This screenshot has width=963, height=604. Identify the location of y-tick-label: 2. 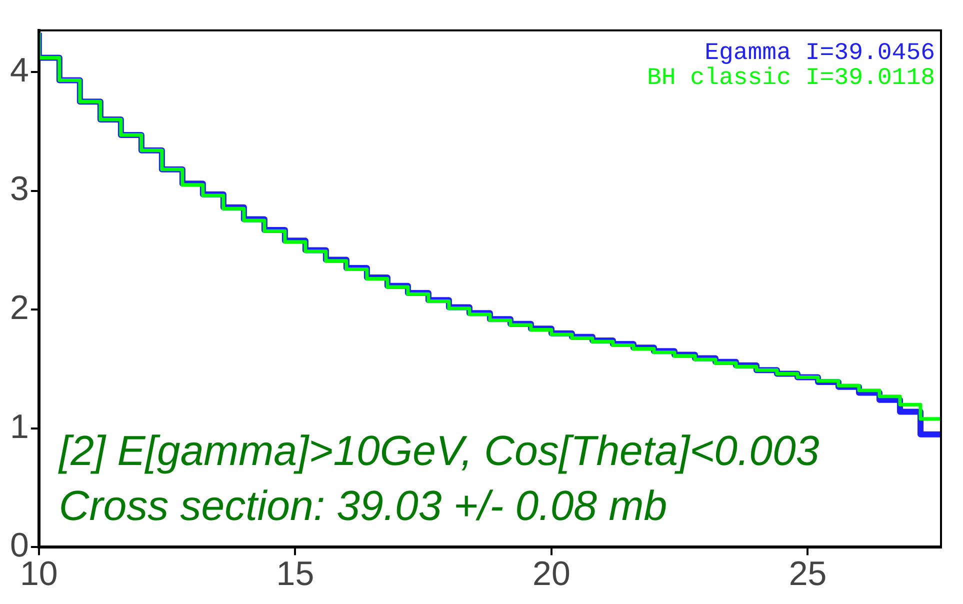
(19, 307).